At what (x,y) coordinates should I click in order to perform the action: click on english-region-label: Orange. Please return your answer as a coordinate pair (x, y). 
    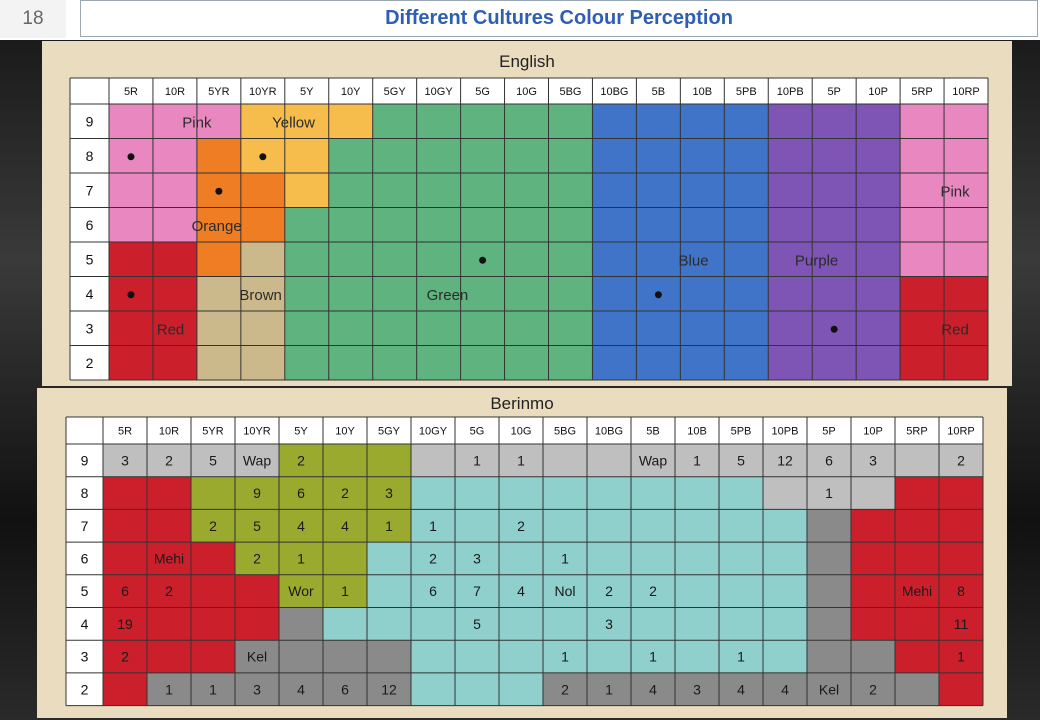
    Looking at the image, I should click on (217, 226).